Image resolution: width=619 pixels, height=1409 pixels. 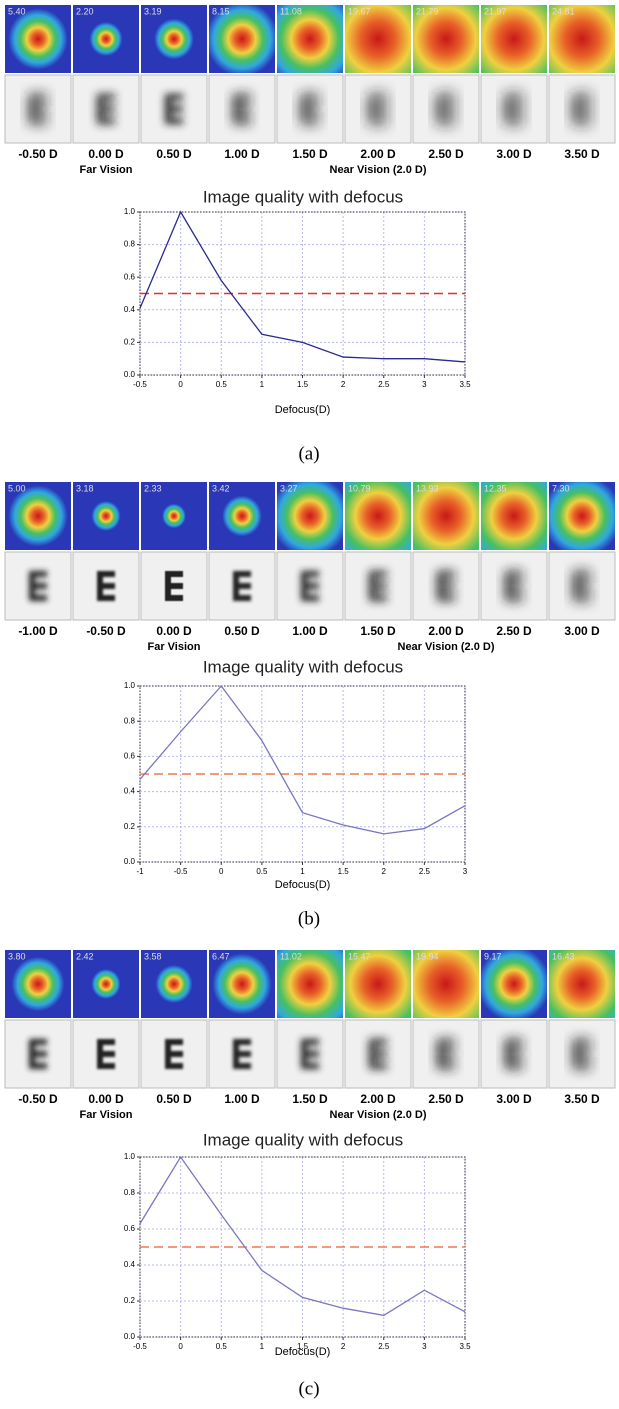 What do you see at coordinates (308, 1388) in the screenshot?
I see `panel-caption: (c)` at bounding box center [308, 1388].